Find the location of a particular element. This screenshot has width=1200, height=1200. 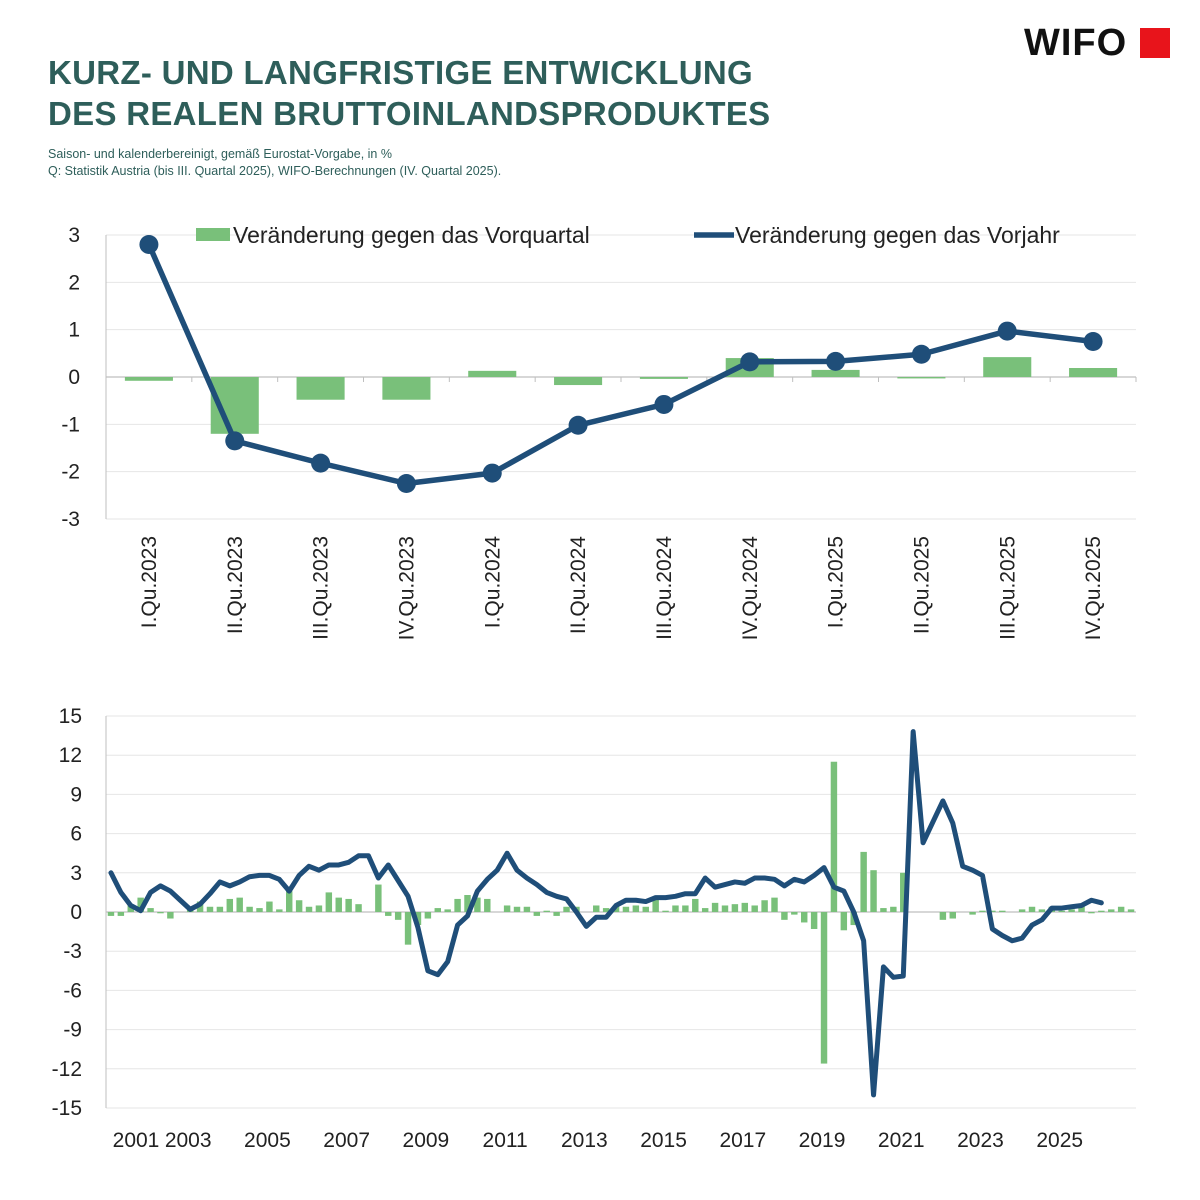

bar-quarter-change-IV.Qu.2023 is located at coordinates (406, 388).